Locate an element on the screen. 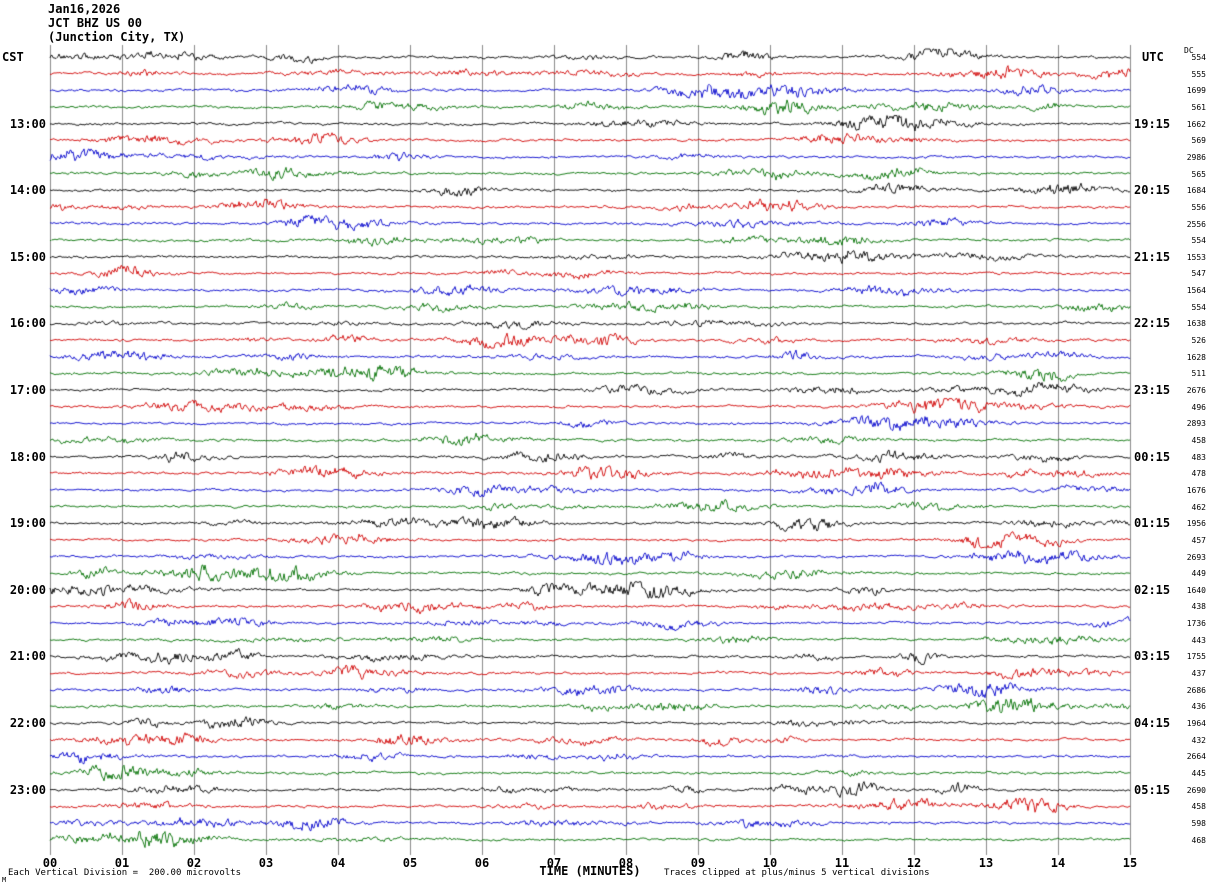 The width and height of the screenshot is (1210, 886). cst-hour-label: 23:00 is located at coordinates (27, 789).